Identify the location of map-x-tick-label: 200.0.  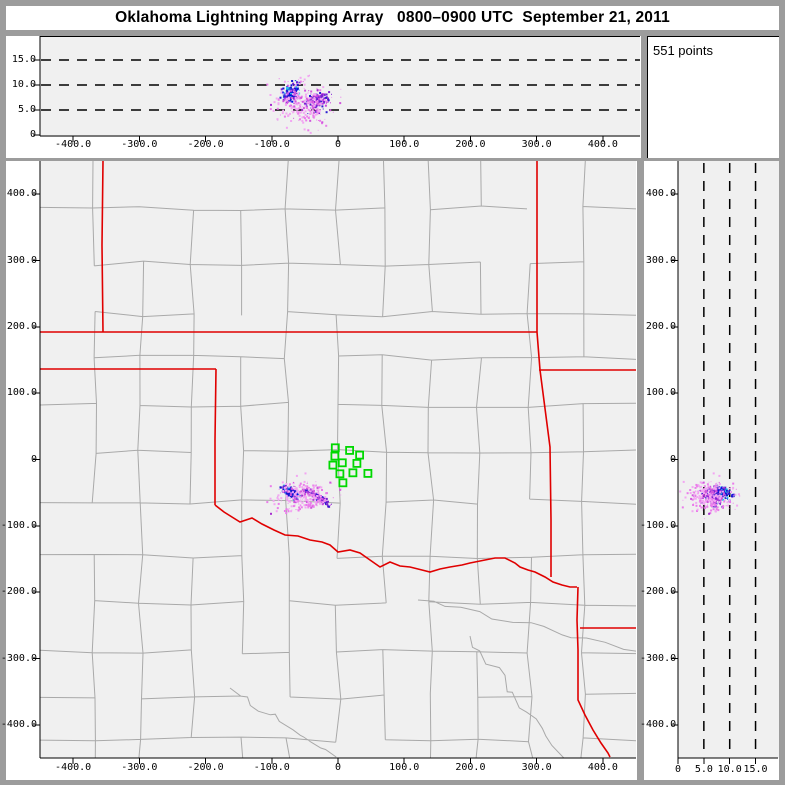
(470, 767).